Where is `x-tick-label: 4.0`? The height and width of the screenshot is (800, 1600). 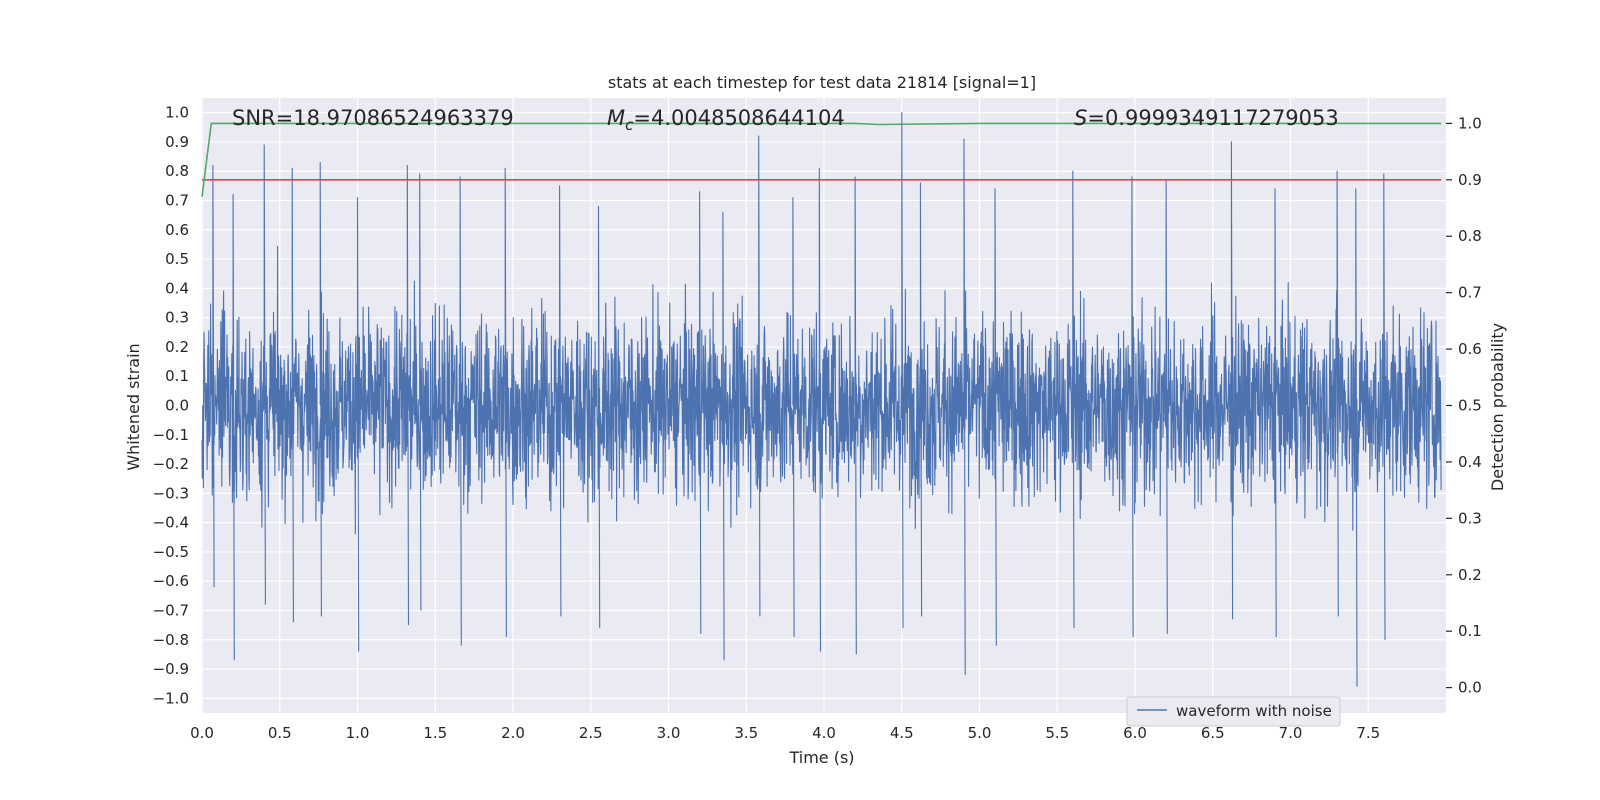
x-tick-label: 4.0 is located at coordinates (824, 733).